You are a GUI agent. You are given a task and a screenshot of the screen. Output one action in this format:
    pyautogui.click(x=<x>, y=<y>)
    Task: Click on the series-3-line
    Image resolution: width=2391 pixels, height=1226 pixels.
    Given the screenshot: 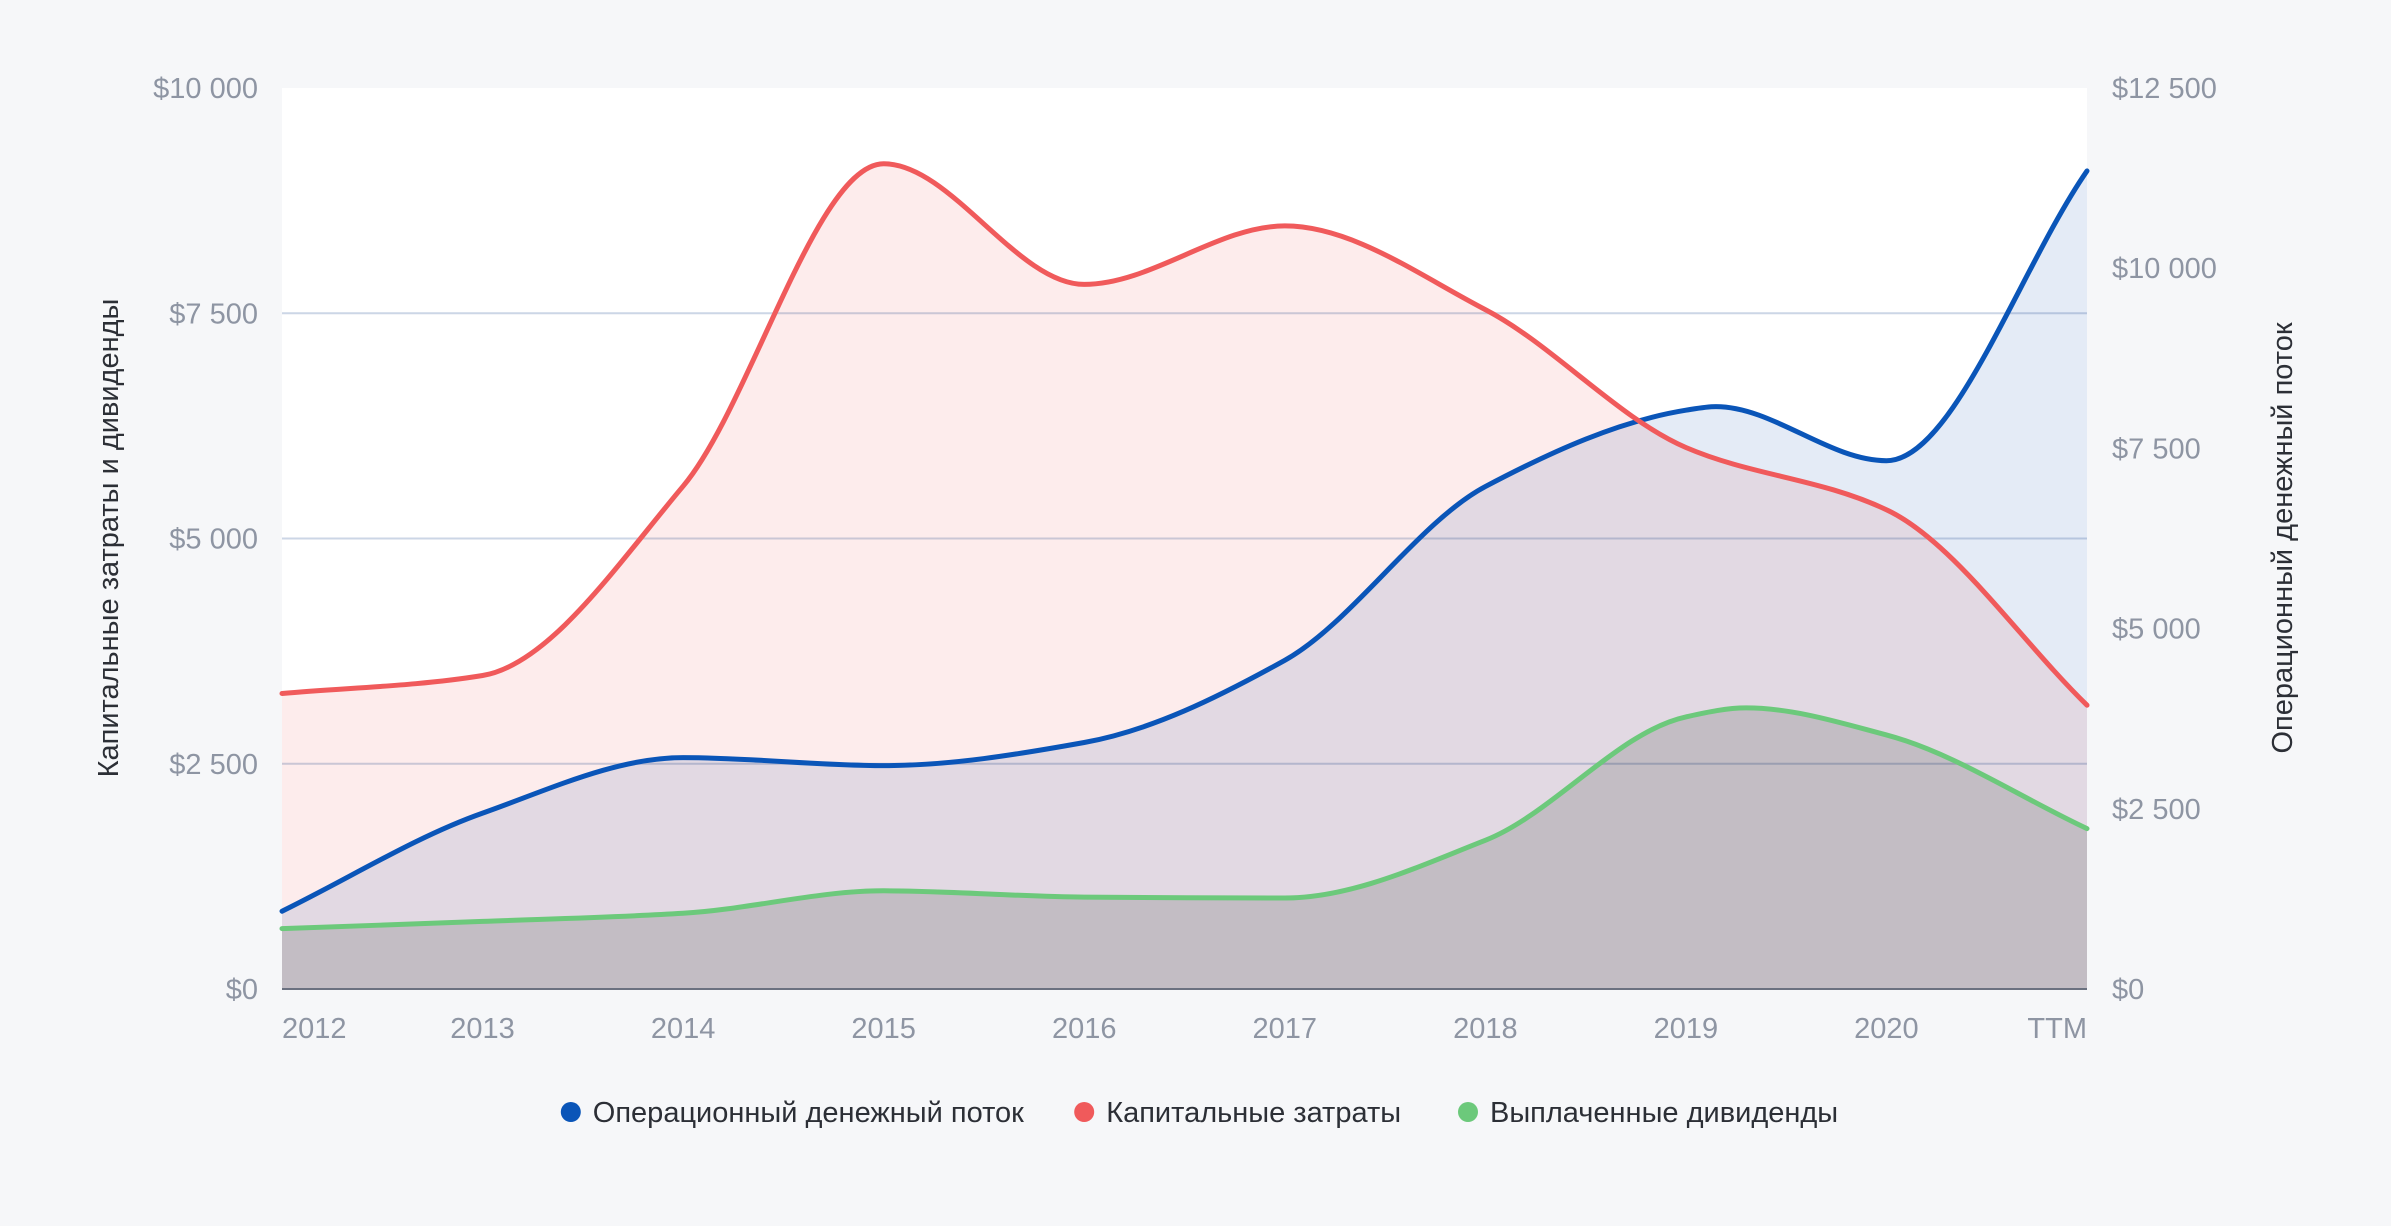 What is the action you would take?
    pyautogui.click(x=1184, y=818)
    